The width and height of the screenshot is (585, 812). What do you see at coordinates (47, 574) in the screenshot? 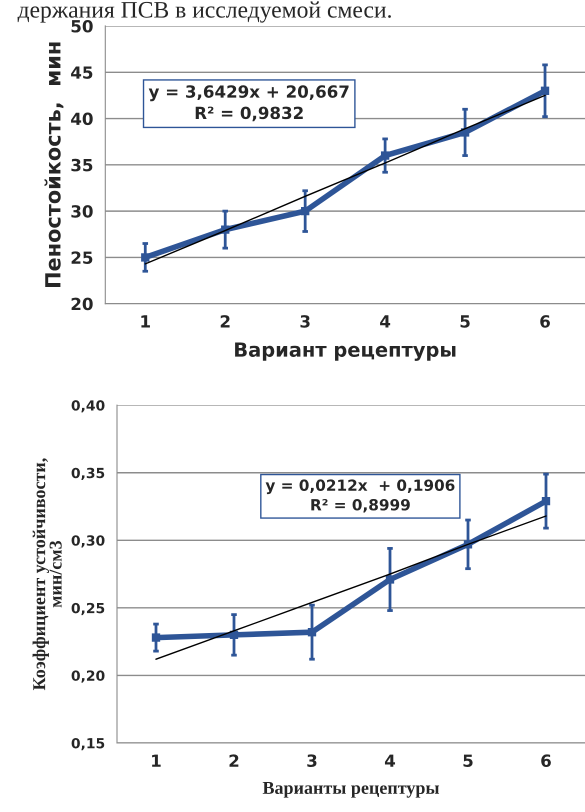
I see `y-axis-title: Коэффициент устойчивости, мин/см3` at bounding box center [47, 574].